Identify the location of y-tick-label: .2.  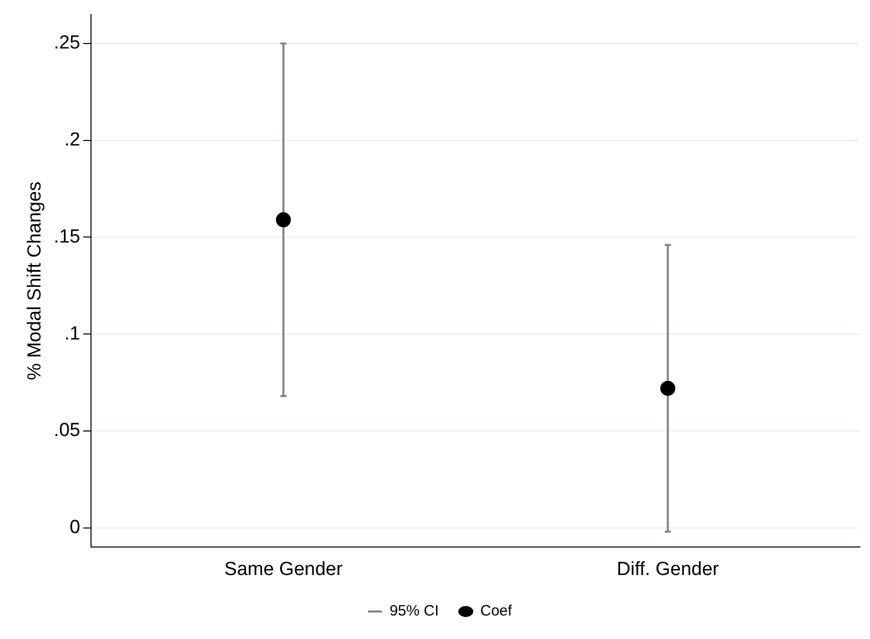
(72, 140).